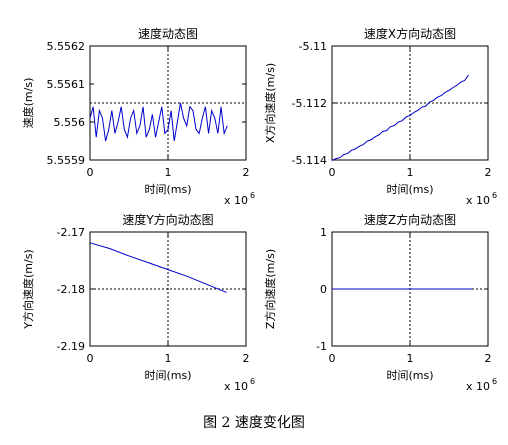  Describe the element at coordinates (66, 46) in the screenshot. I see `y-tick-label: 5.5562` at that location.